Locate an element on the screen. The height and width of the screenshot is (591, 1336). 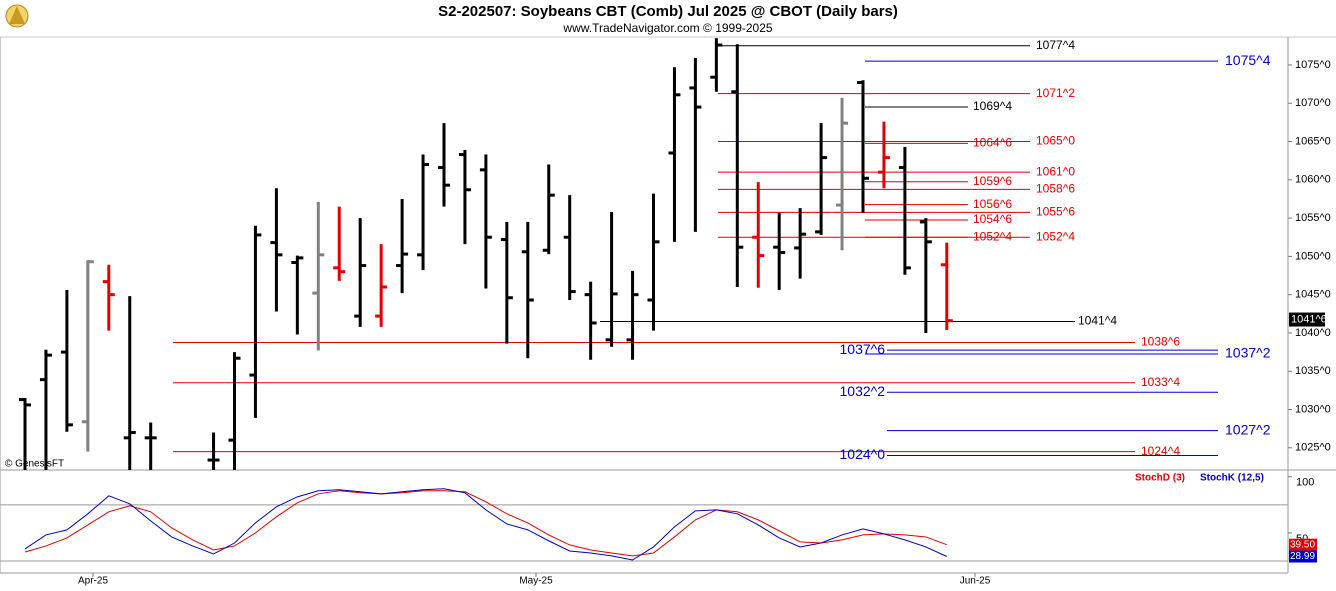
level-label: 1064^6 is located at coordinates (992, 143).